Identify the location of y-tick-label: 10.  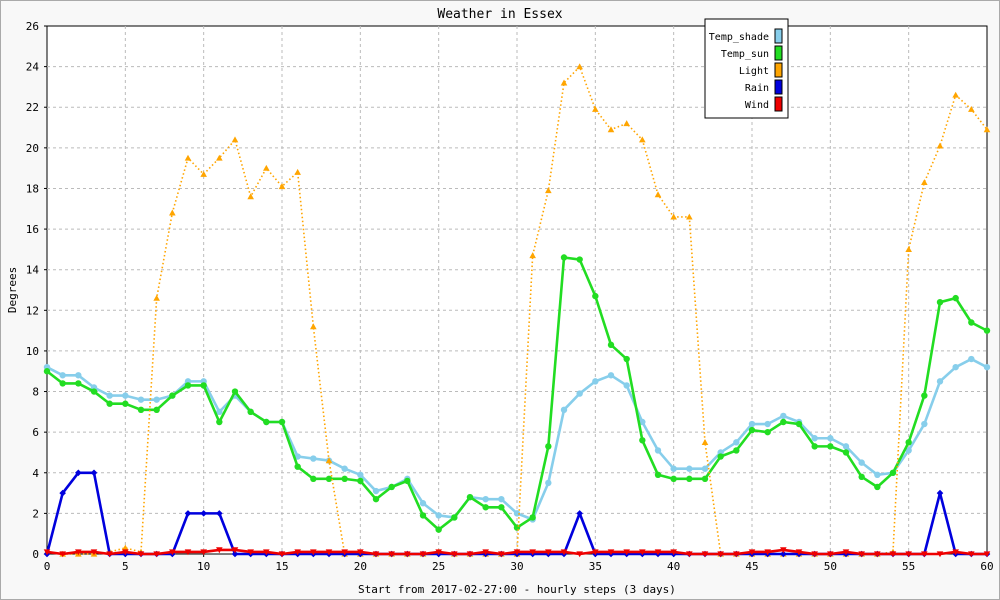
(32, 351).